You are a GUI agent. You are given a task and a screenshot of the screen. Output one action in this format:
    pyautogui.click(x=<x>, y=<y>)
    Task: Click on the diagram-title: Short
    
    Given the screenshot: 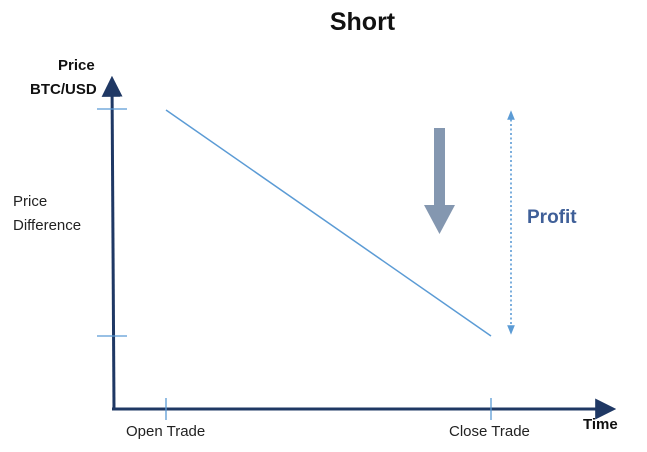 What is the action you would take?
    pyautogui.click(x=362, y=22)
    